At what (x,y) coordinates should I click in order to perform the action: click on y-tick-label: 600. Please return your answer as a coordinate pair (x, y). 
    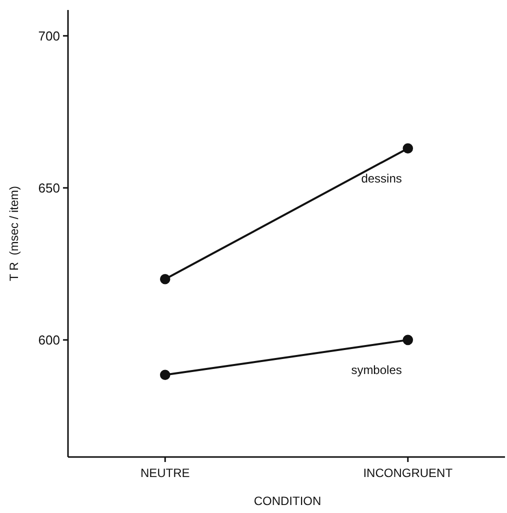
    Looking at the image, I should click on (49, 340).